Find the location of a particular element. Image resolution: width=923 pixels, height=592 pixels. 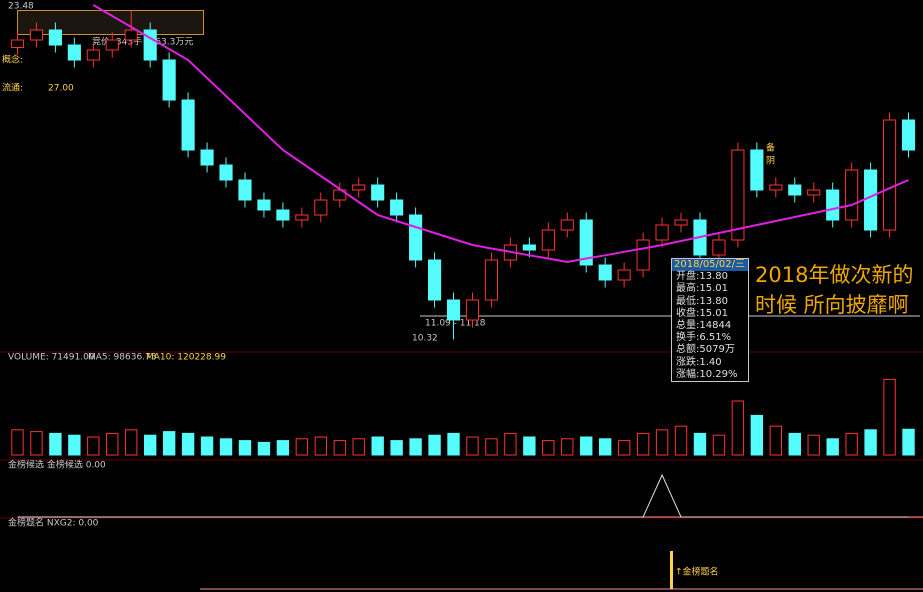

panel-header: 金榜题名 NXG2: 0.00 is located at coordinates (53, 523).